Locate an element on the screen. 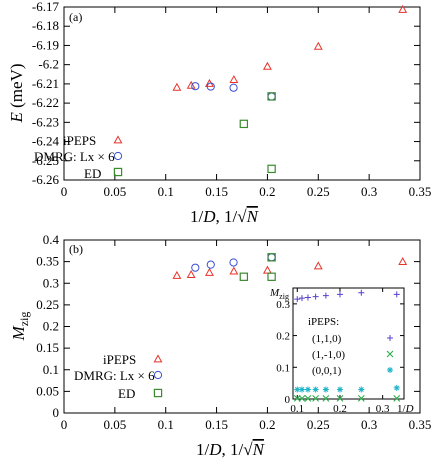 The width and height of the screenshot is (436, 462). y-tick-label: -6.23 is located at coordinates (45, 121).